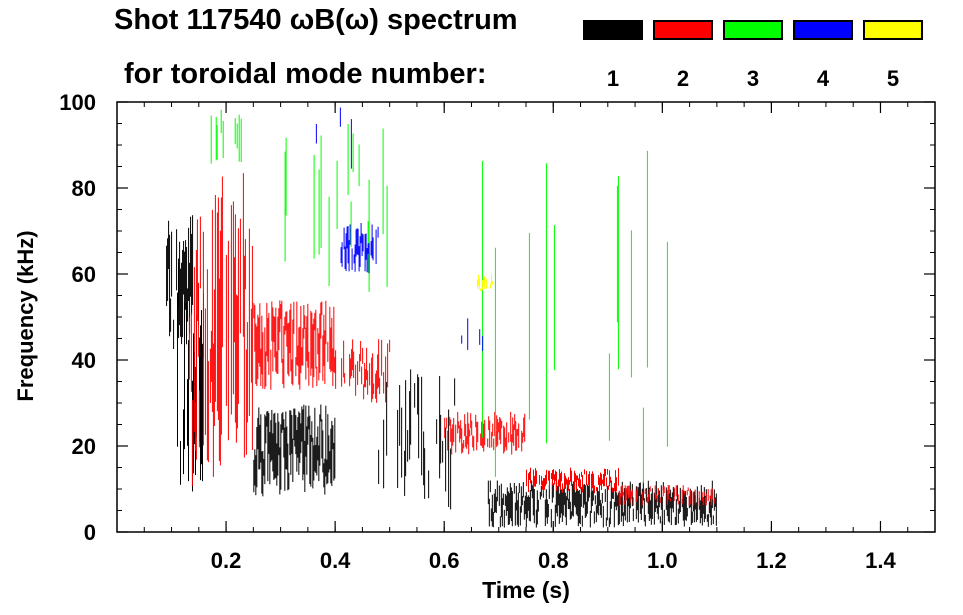 The image size is (963, 615). Describe the element at coordinates (90, 532) in the screenshot. I see `y-tick-label: 0` at that location.